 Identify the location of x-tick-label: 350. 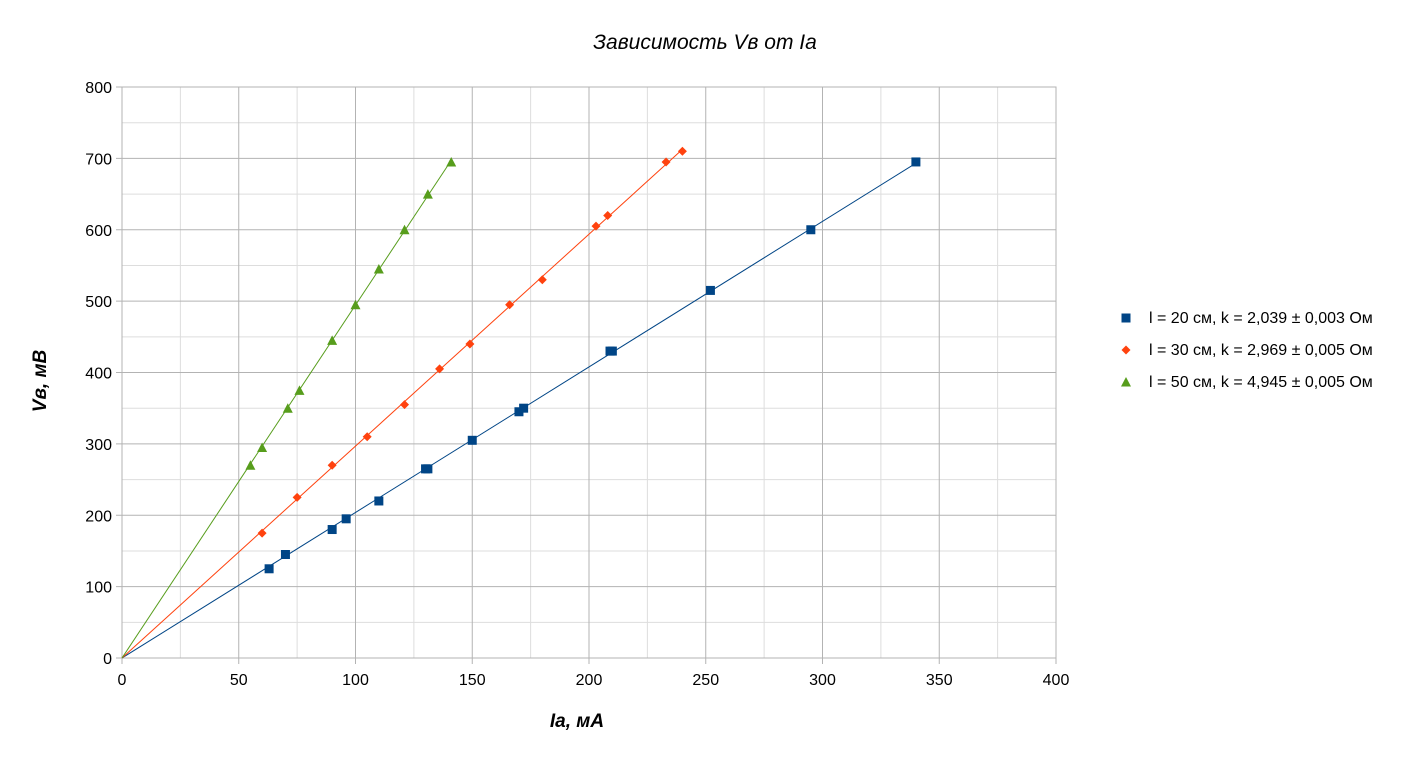
(939, 680).